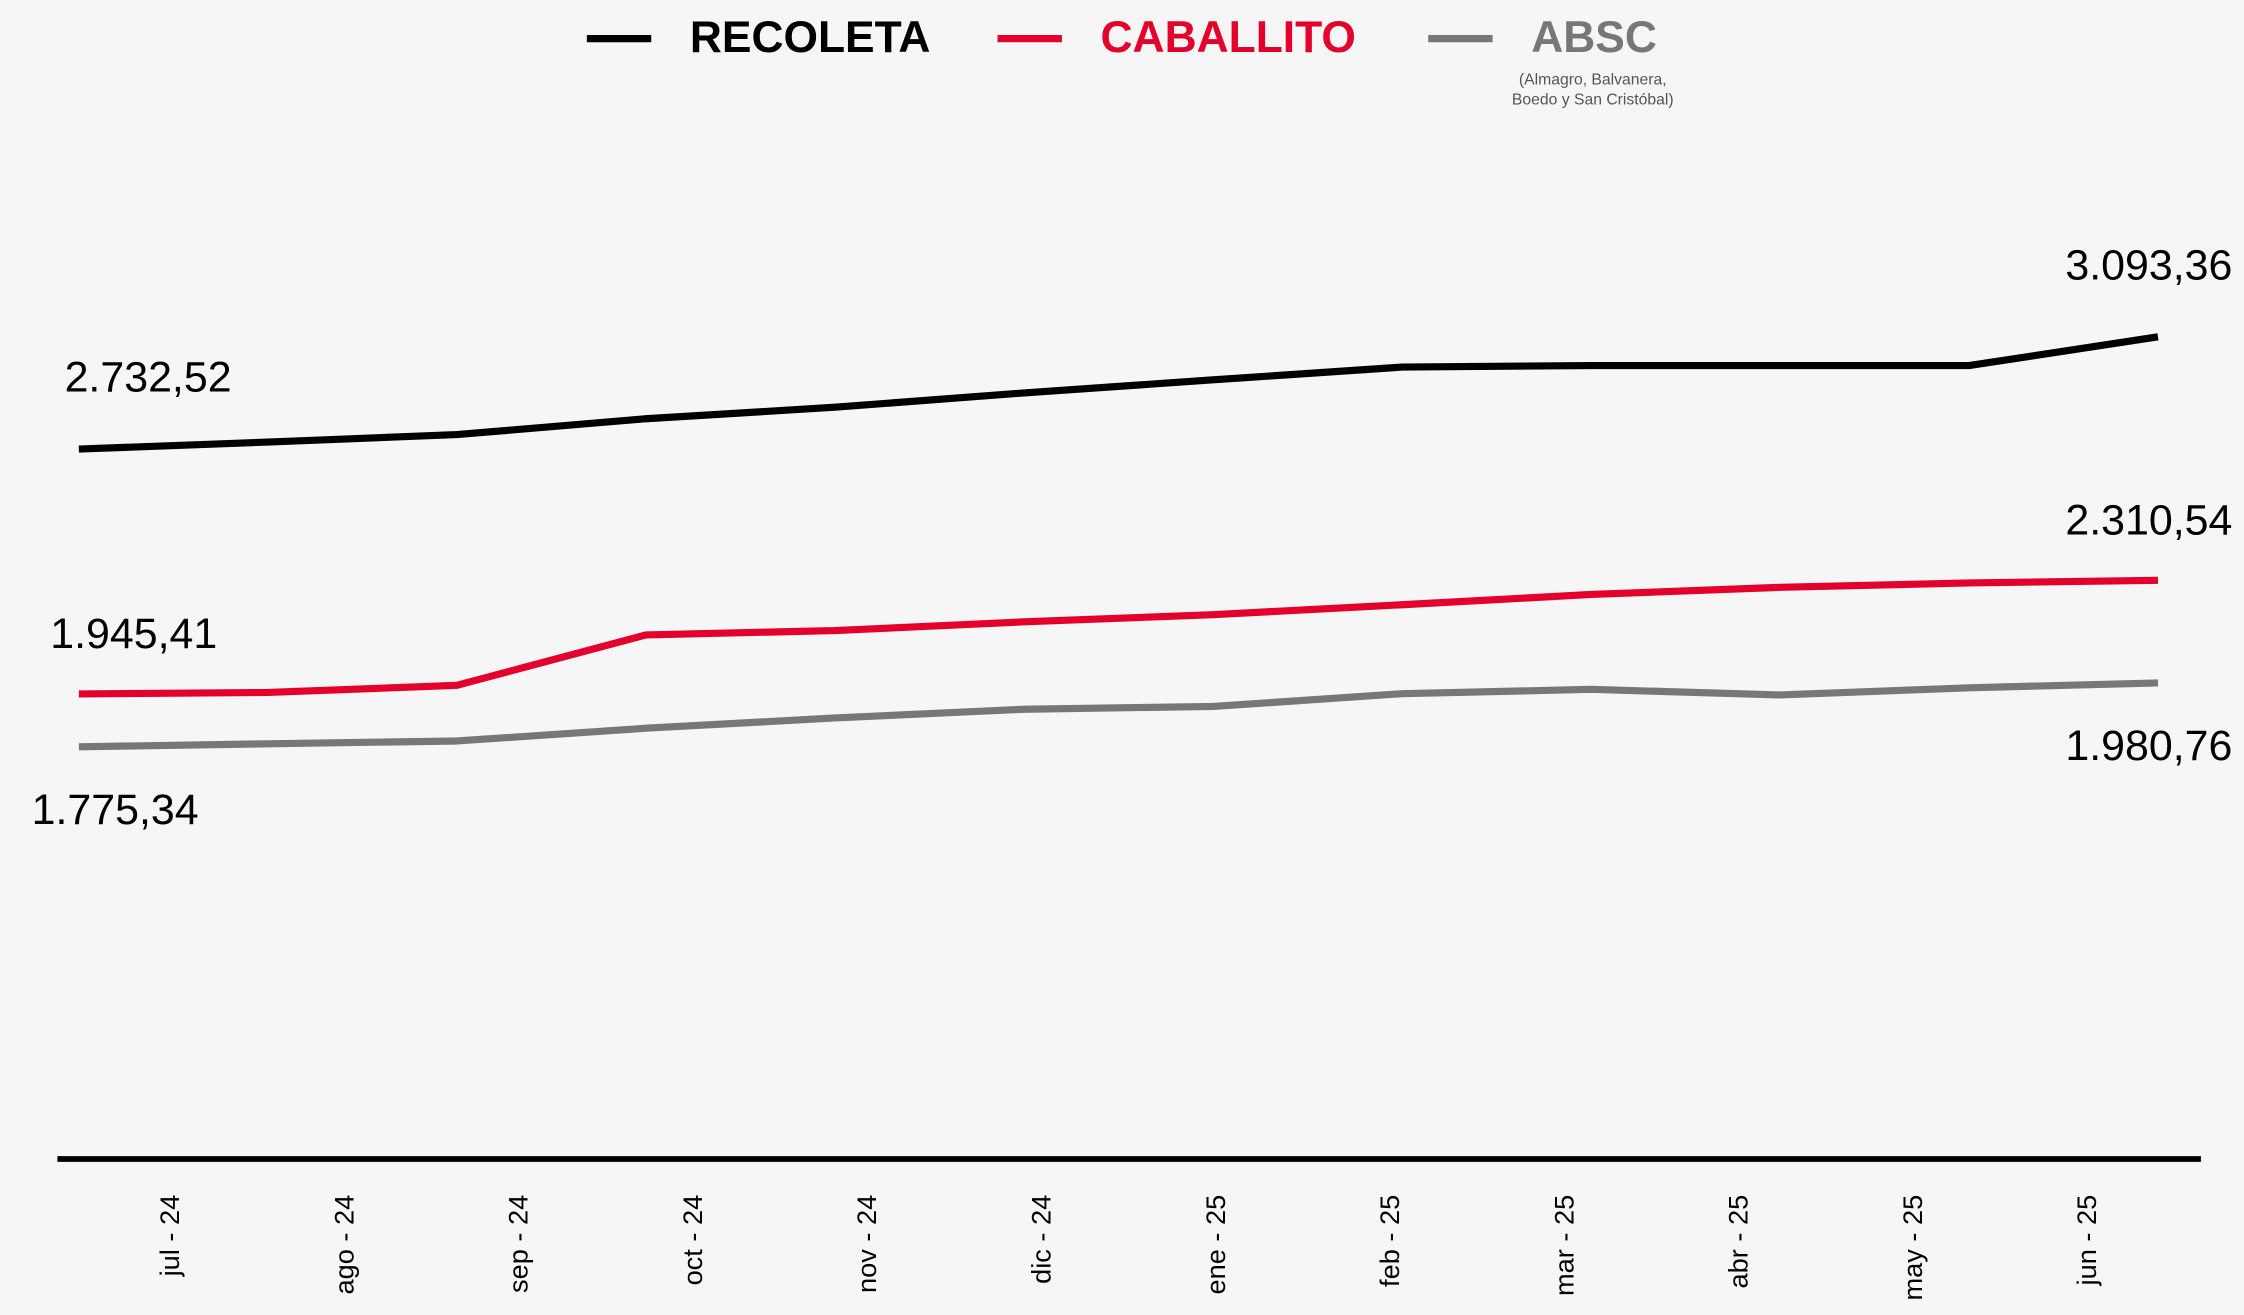 This screenshot has height=1315, width=2244. What do you see at coordinates (1593, 99) in the screenshot?
I see `legend-note: Boedo y San Cristóbal)` at bounding box center [1593, 99].